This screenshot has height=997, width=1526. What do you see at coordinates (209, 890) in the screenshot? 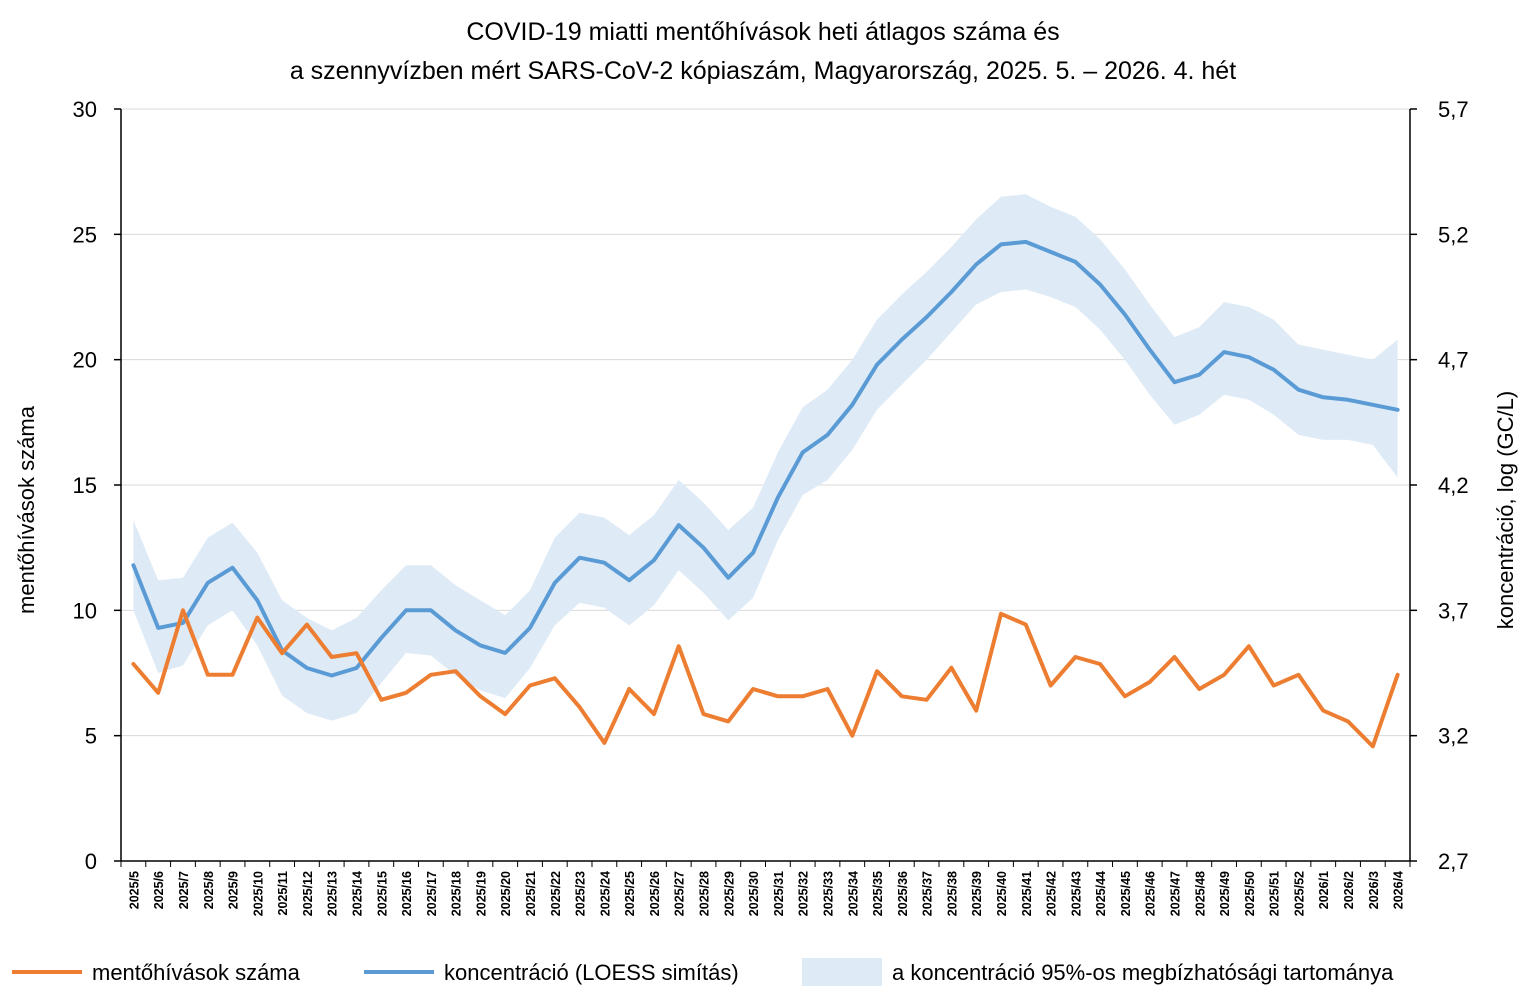
I see `x-tick-label: 2025/8` at bounding box center [209, 890].